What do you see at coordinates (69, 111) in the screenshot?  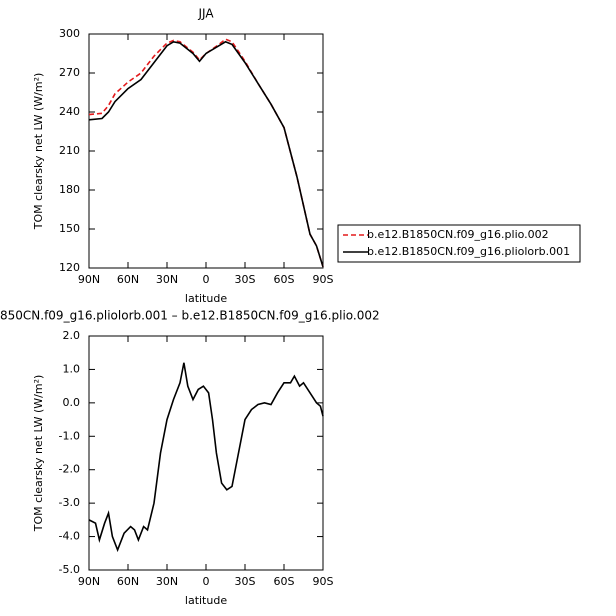 I see `y-tick-label: 240` at bounding box center [69, 111].